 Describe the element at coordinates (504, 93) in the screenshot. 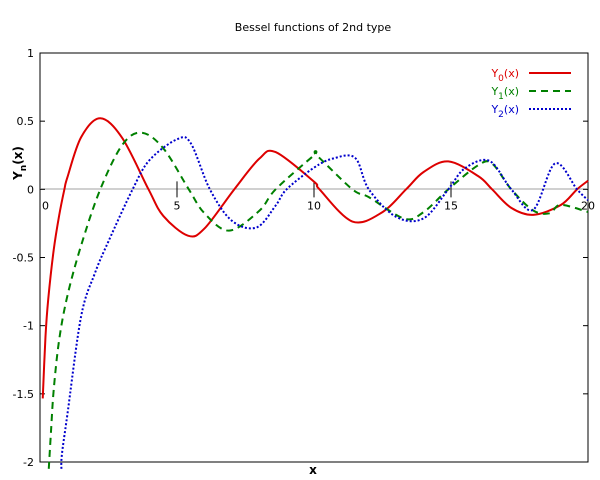

I see `legend-label-1: Y1(x)` at that location.